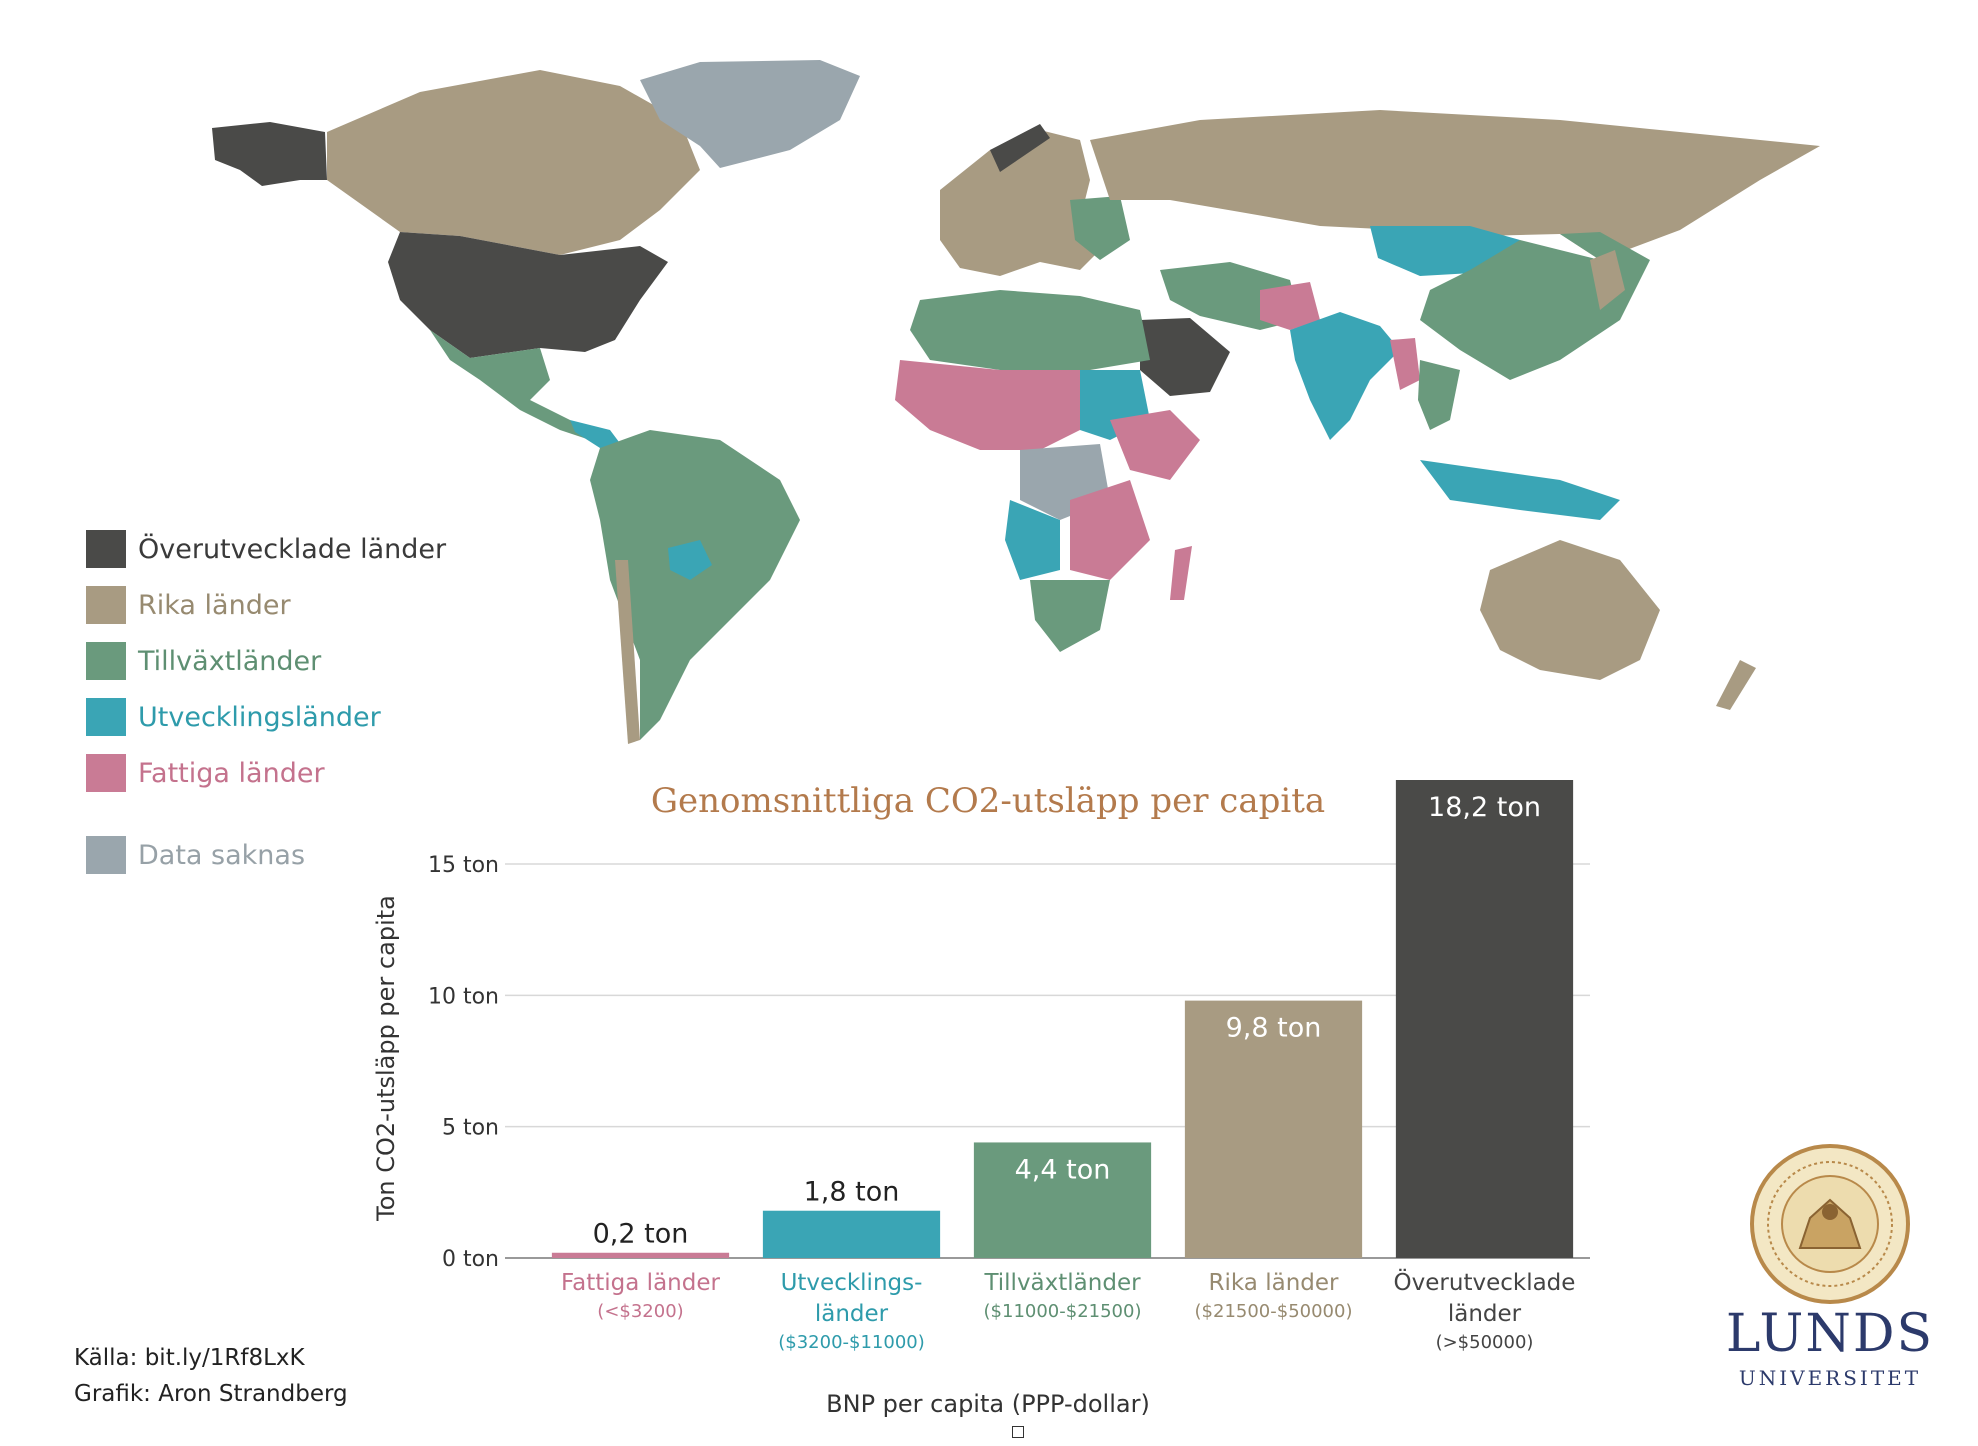 The image size is (1978, 1446). What do you see at coordinates (1274, 1311) in the screenshot?
I see `category-range-label: ($21500-$50000)` at bounding box center [1274, 1311].